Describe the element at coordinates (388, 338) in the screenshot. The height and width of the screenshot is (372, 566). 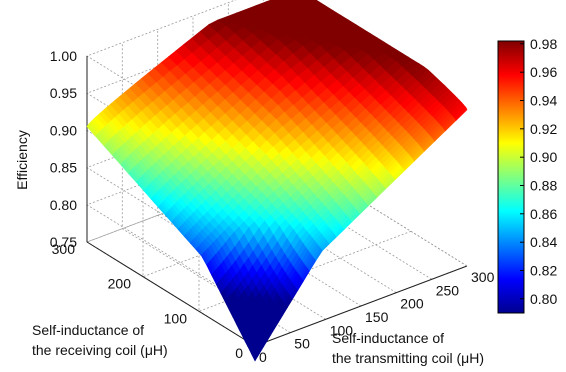
I see `x-axis-label-line1: Self-inductance of` at that location.